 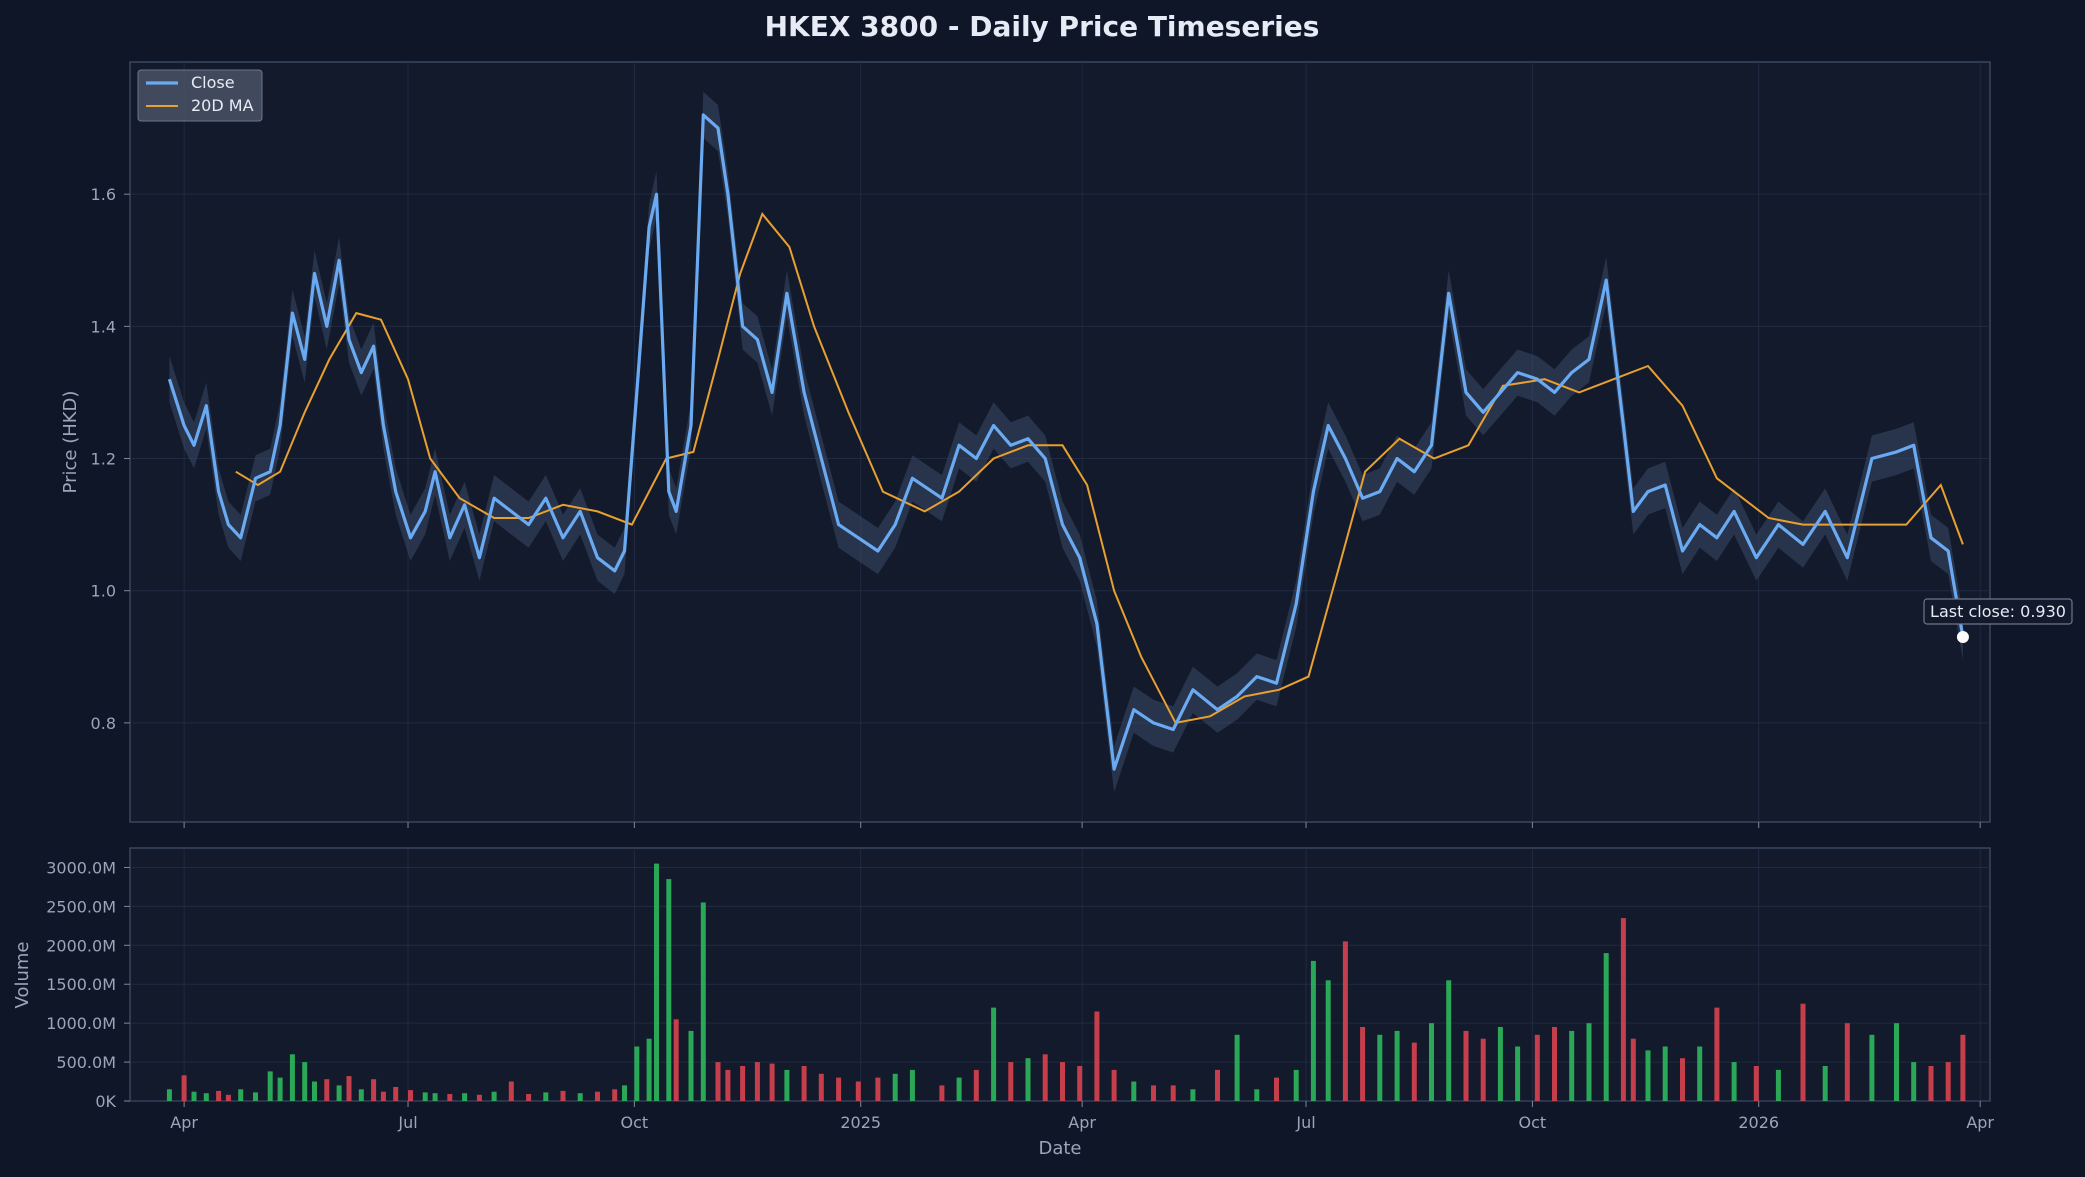 I want to click on x-axis-label: Date, so click(x=1059, y=1148).